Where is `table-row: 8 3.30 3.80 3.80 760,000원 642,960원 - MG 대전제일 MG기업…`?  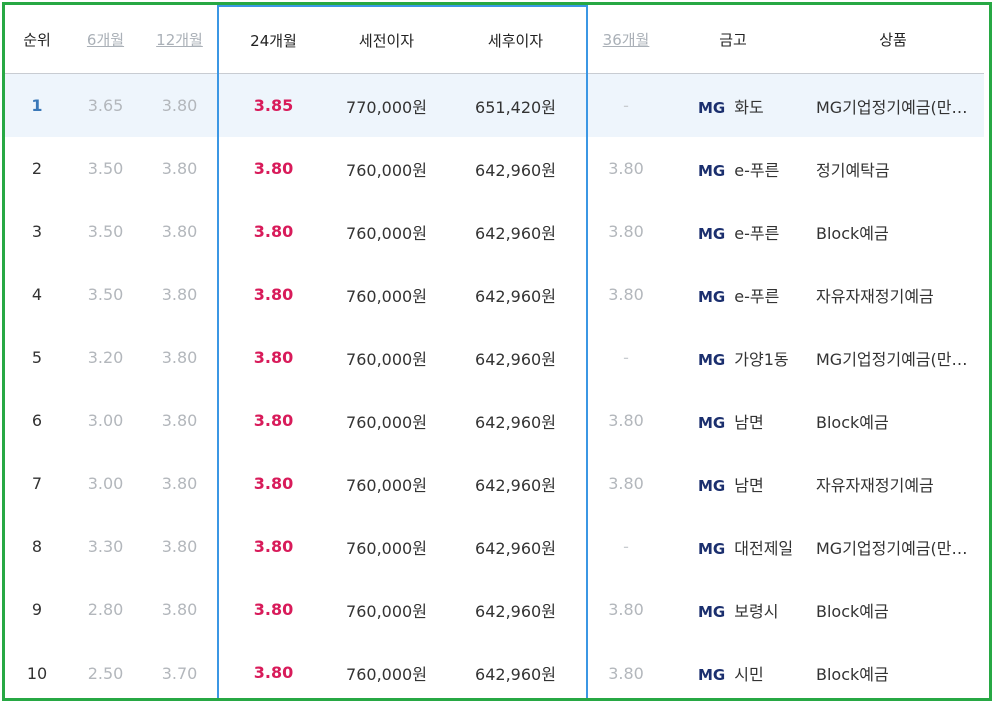 table-row: 8 3.30 3.80 3.80 760,000원 642,960원 - MG 대전제일 MG기업… is located at coordinates (494, 546).